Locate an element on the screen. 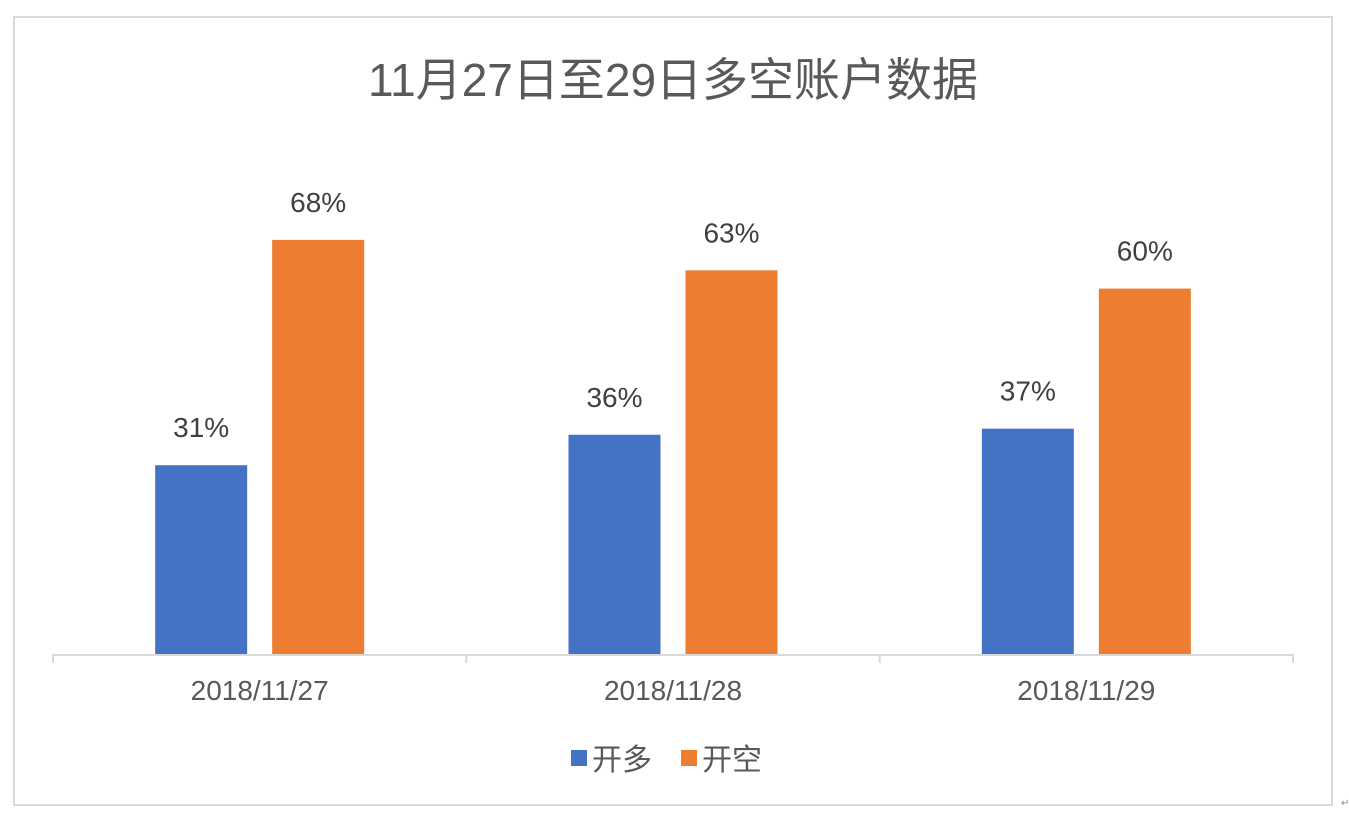  legend-label-short: 开空 is located at coordinates (732, 760).